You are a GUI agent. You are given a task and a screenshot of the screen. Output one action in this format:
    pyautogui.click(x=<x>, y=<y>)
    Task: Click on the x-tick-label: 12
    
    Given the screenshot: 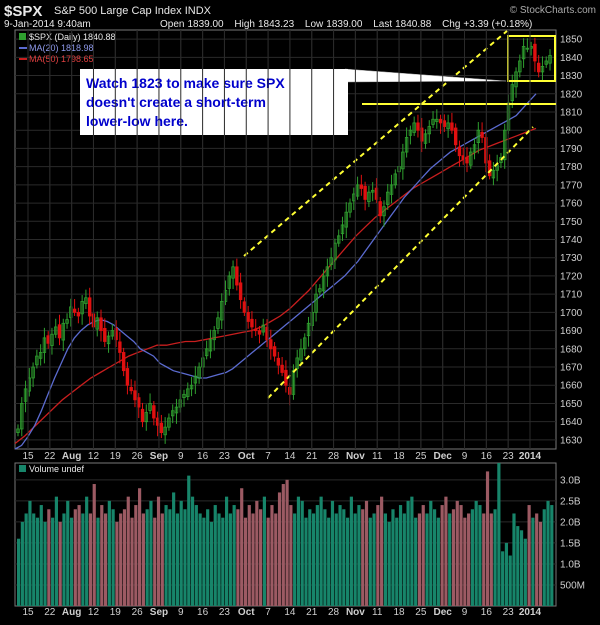 What is the action you would take?
    pyautogui.click(x=94, y=456)
    